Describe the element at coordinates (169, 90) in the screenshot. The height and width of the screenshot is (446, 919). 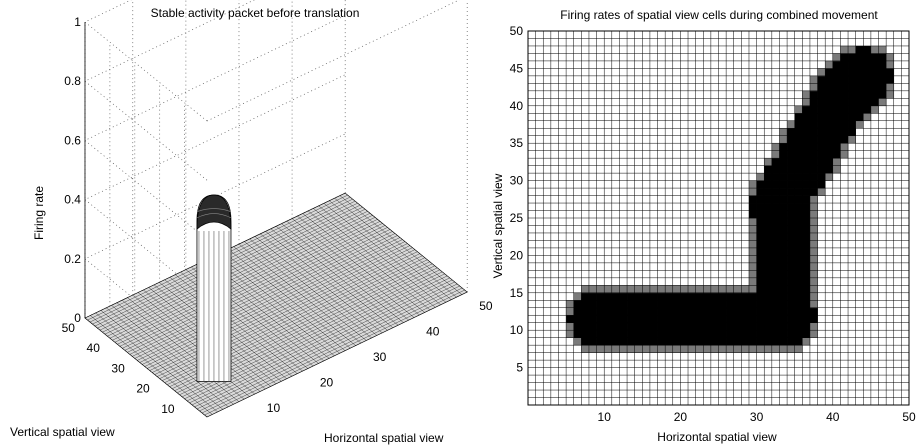
I see `surface-zgridline` at that location.